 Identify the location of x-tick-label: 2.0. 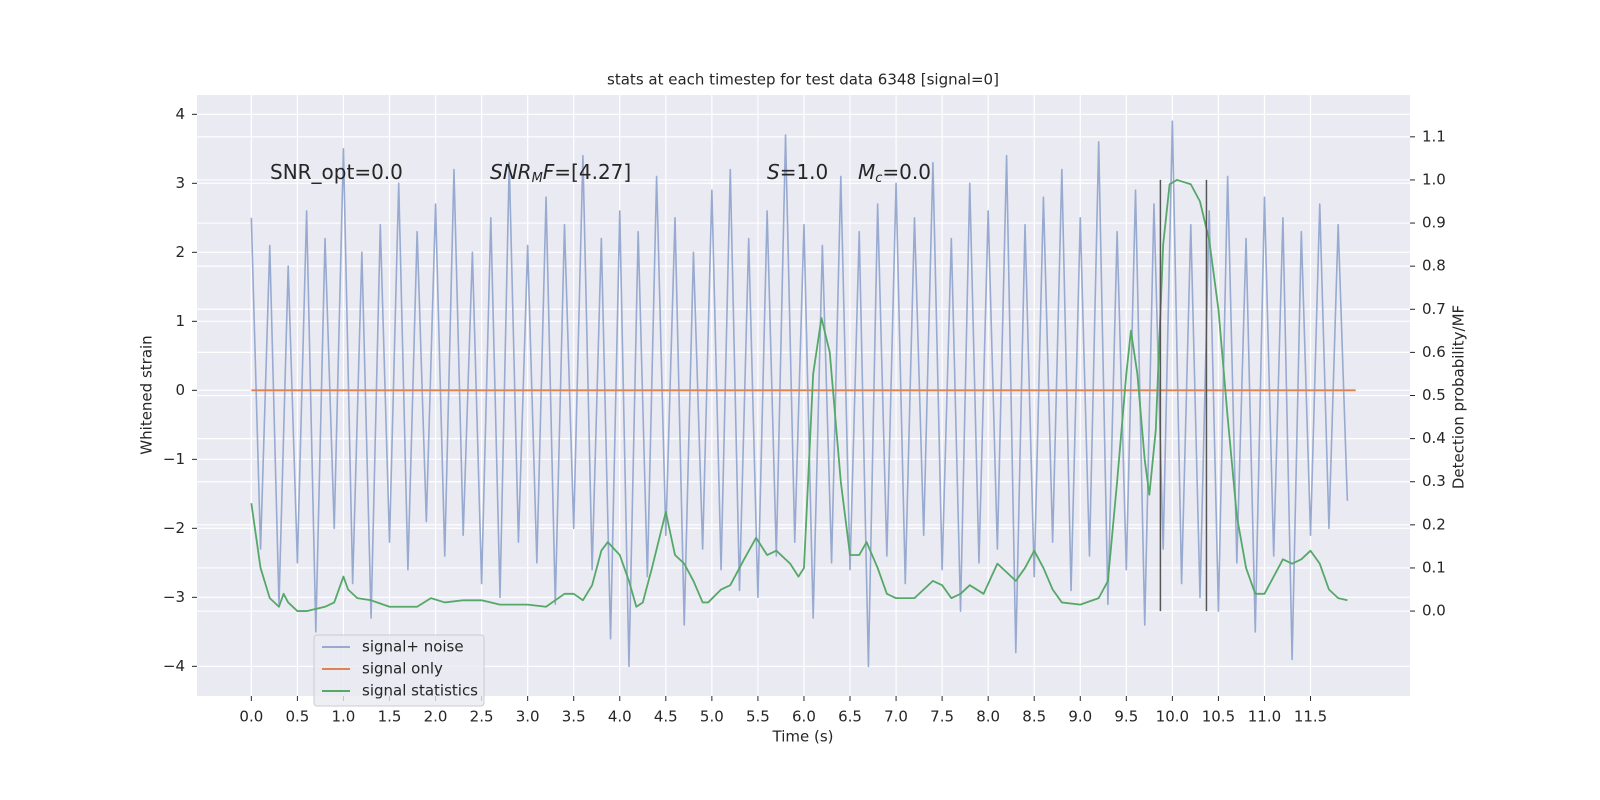
(436, 717).